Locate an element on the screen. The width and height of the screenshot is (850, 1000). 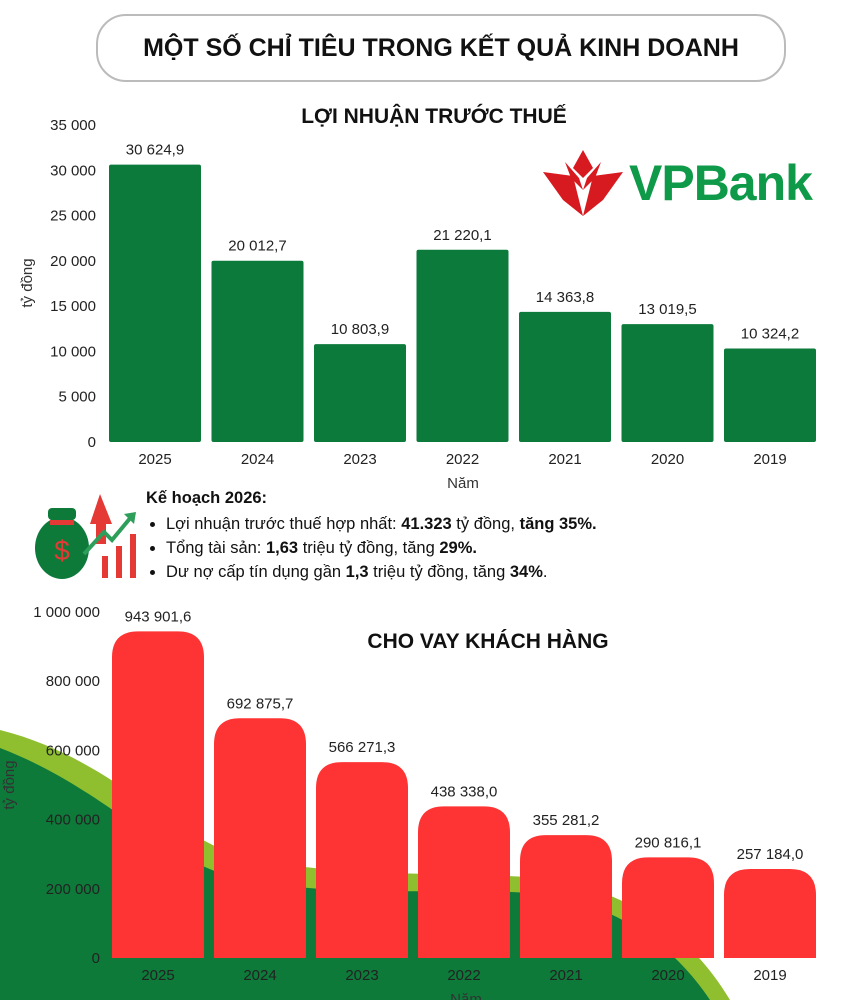
data-label: 438 338,0 is located at coordinates (464, 791).